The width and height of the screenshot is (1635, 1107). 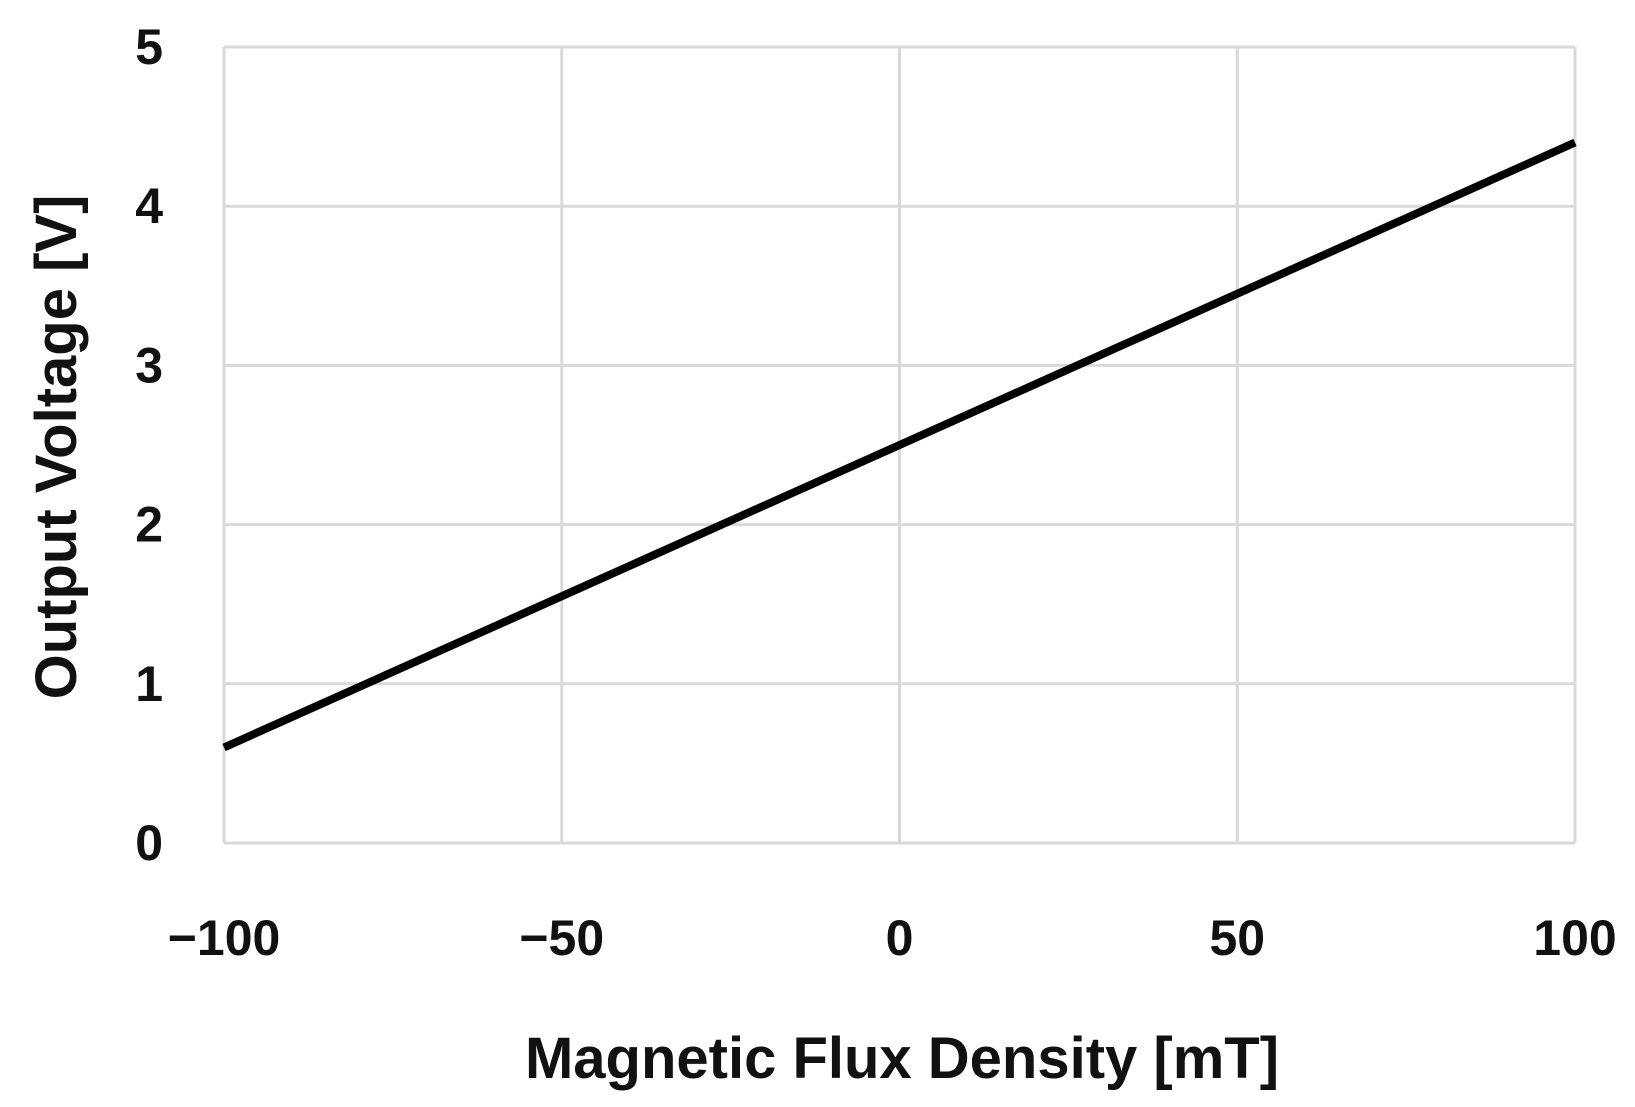 I want to click on y-tick-label: 3, so click(x=149, y=365).